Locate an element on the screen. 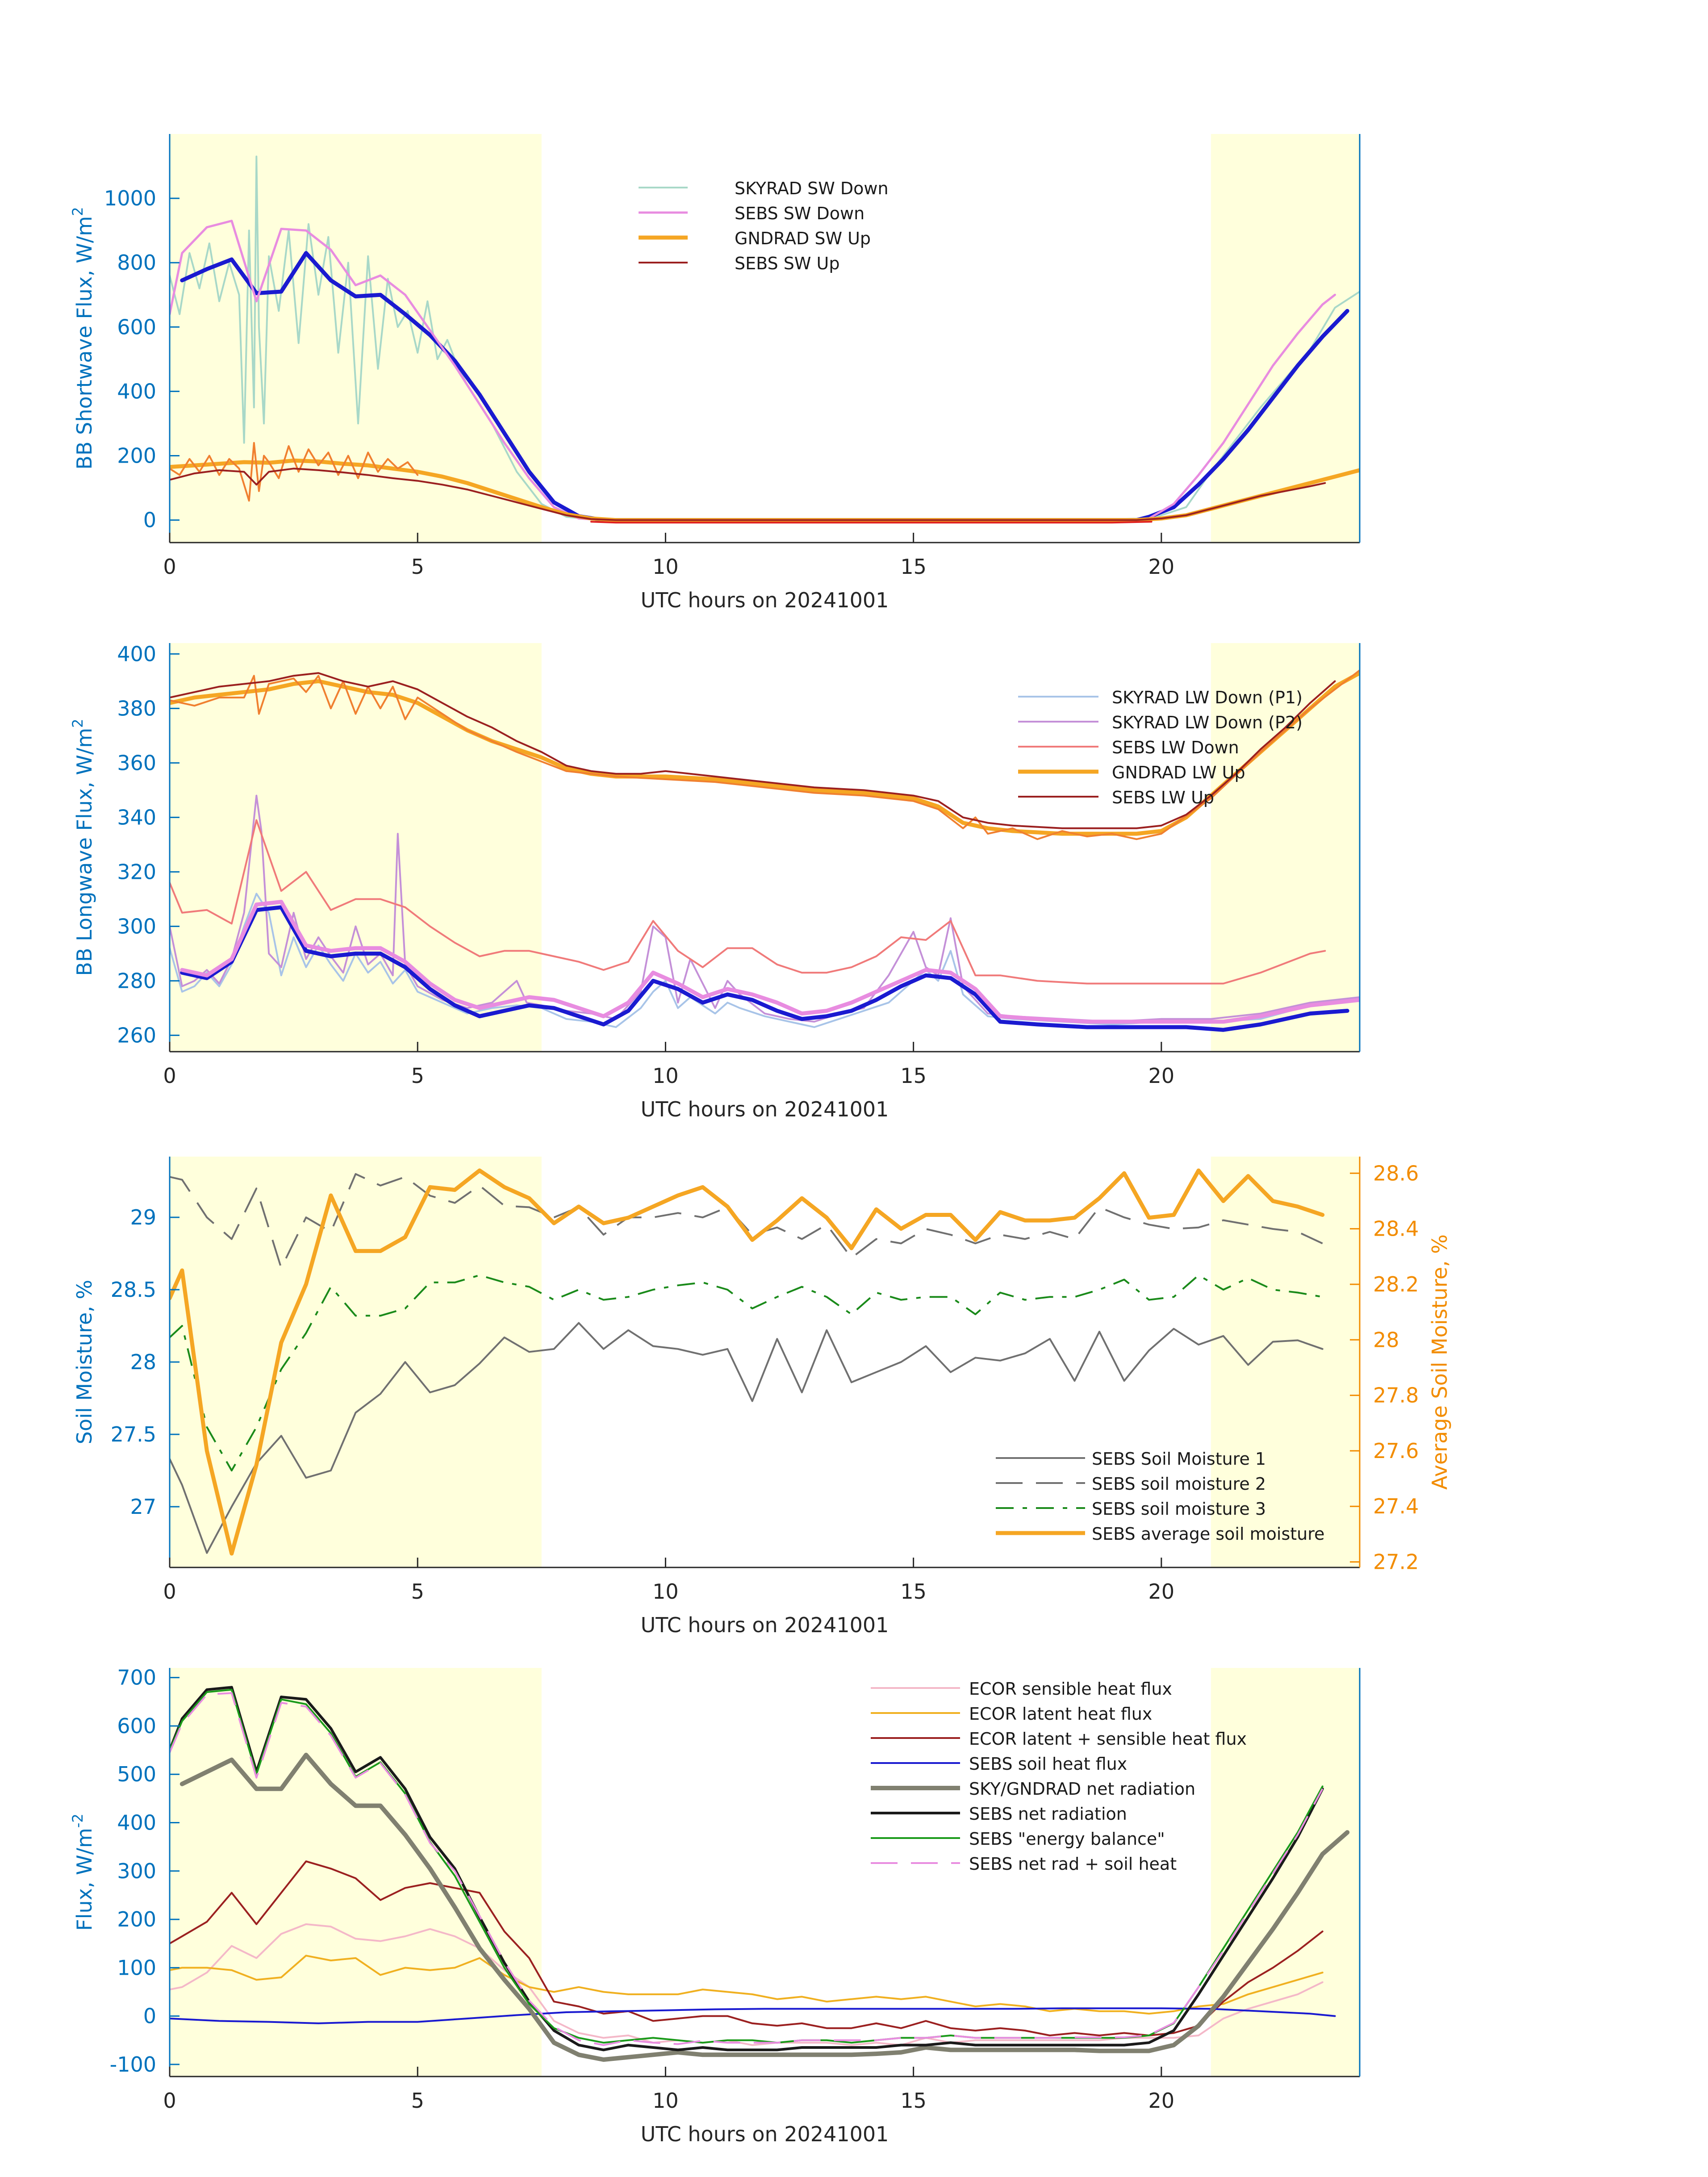  legend-entry: SEBS Soil Moisture 1 is located at coordinates (1179, 1459).